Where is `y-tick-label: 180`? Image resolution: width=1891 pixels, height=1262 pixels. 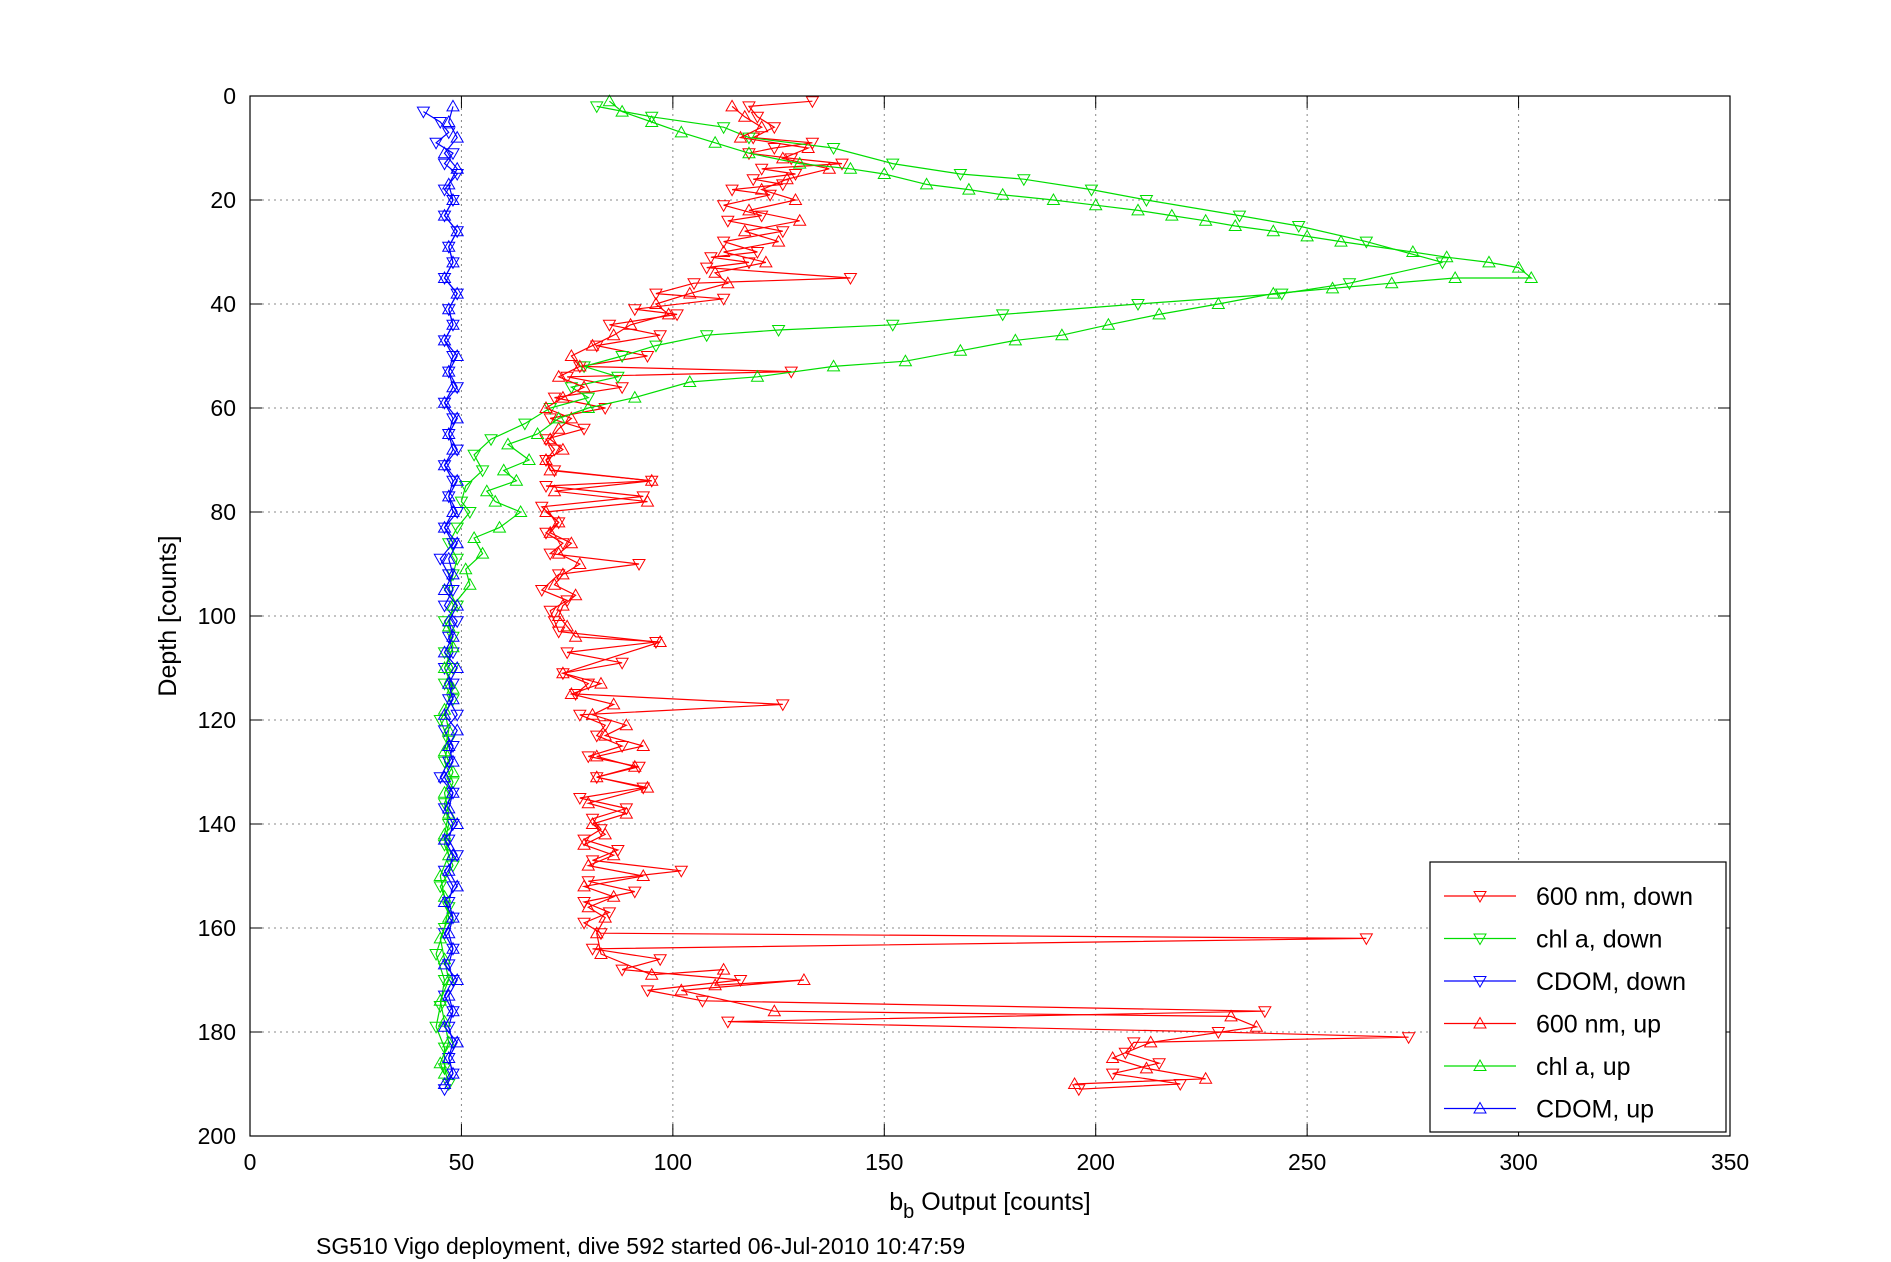
y-tick-label: 180 is located at coordinates (217, 1032).